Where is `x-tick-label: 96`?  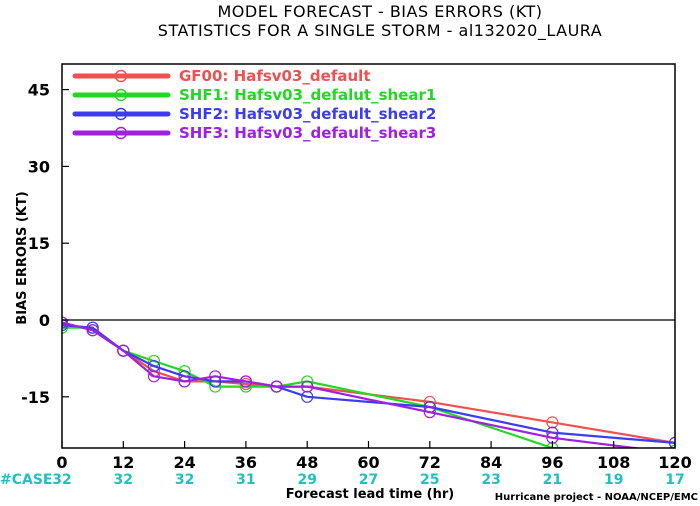 x-tick-label: 96 is located at coordinates (552, 462).